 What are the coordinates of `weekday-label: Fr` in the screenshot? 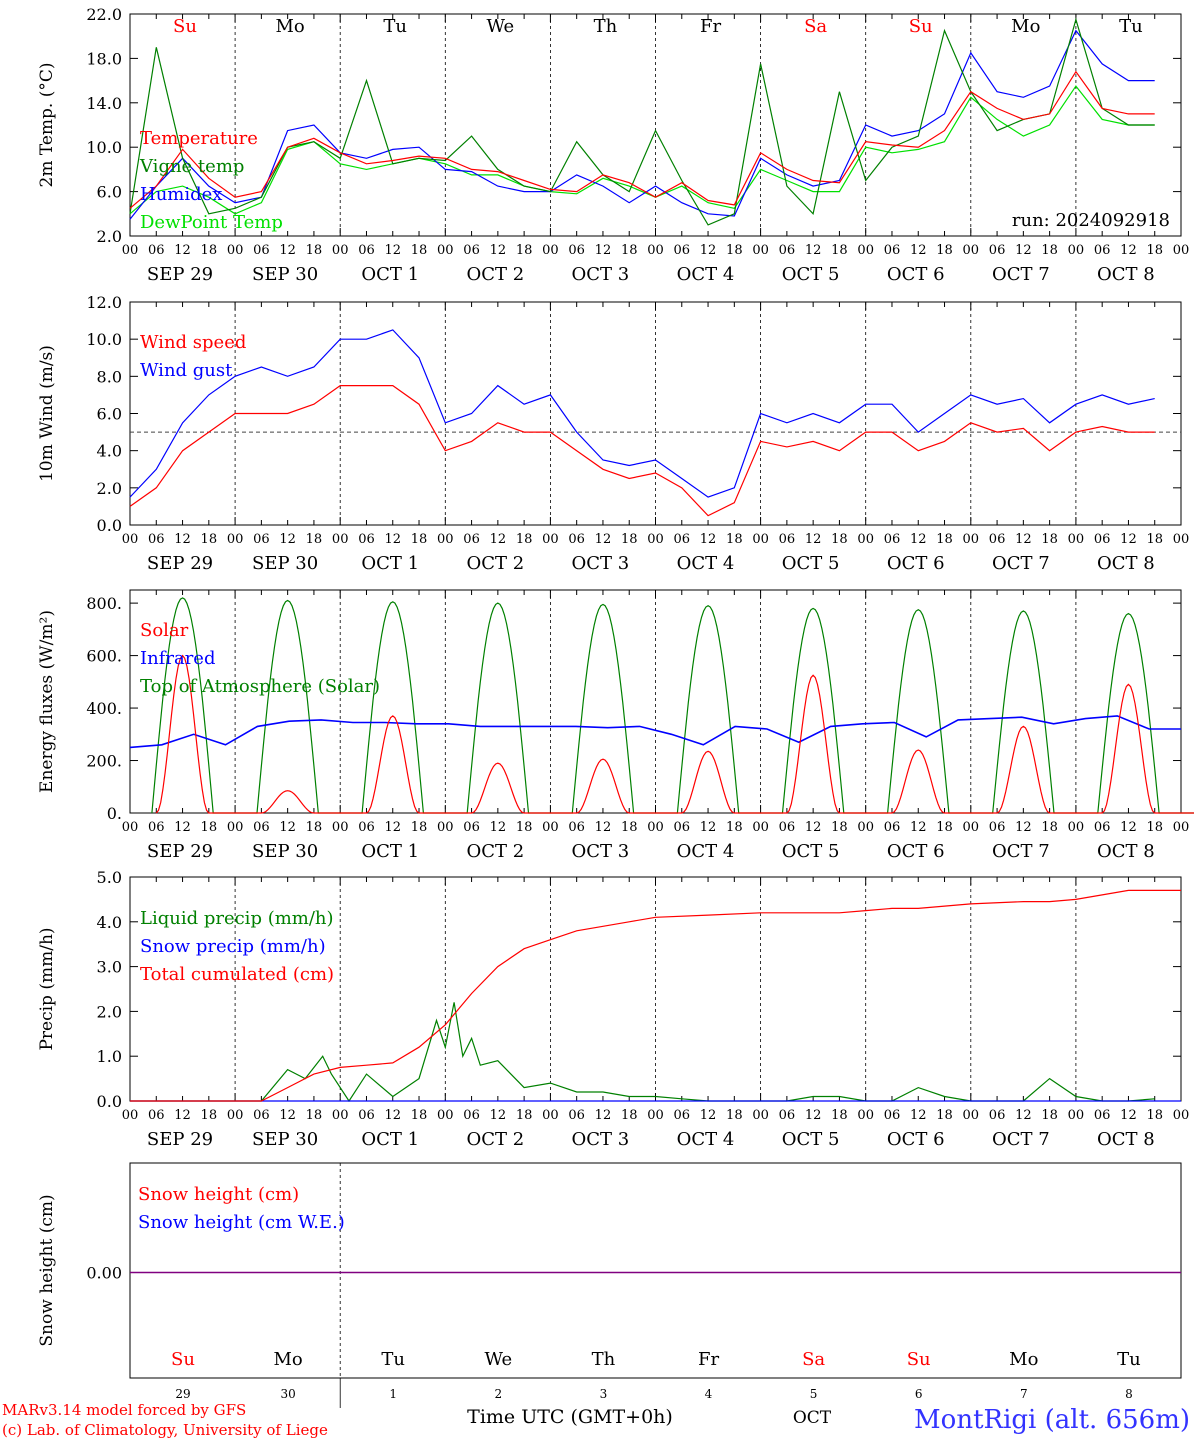 It's located at (710, 26).